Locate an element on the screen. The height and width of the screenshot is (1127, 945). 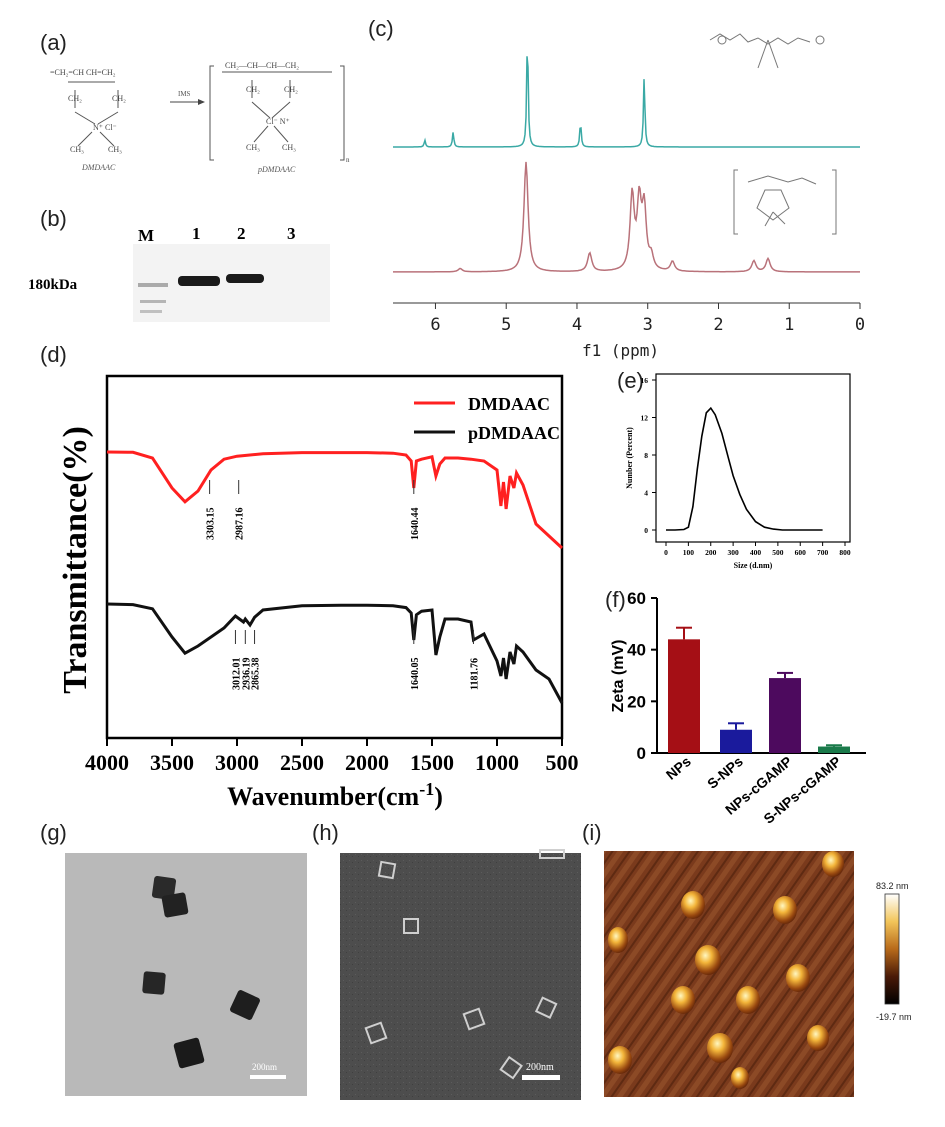
dls-x-tick-label: 700 is located at coordinates (823, 552).